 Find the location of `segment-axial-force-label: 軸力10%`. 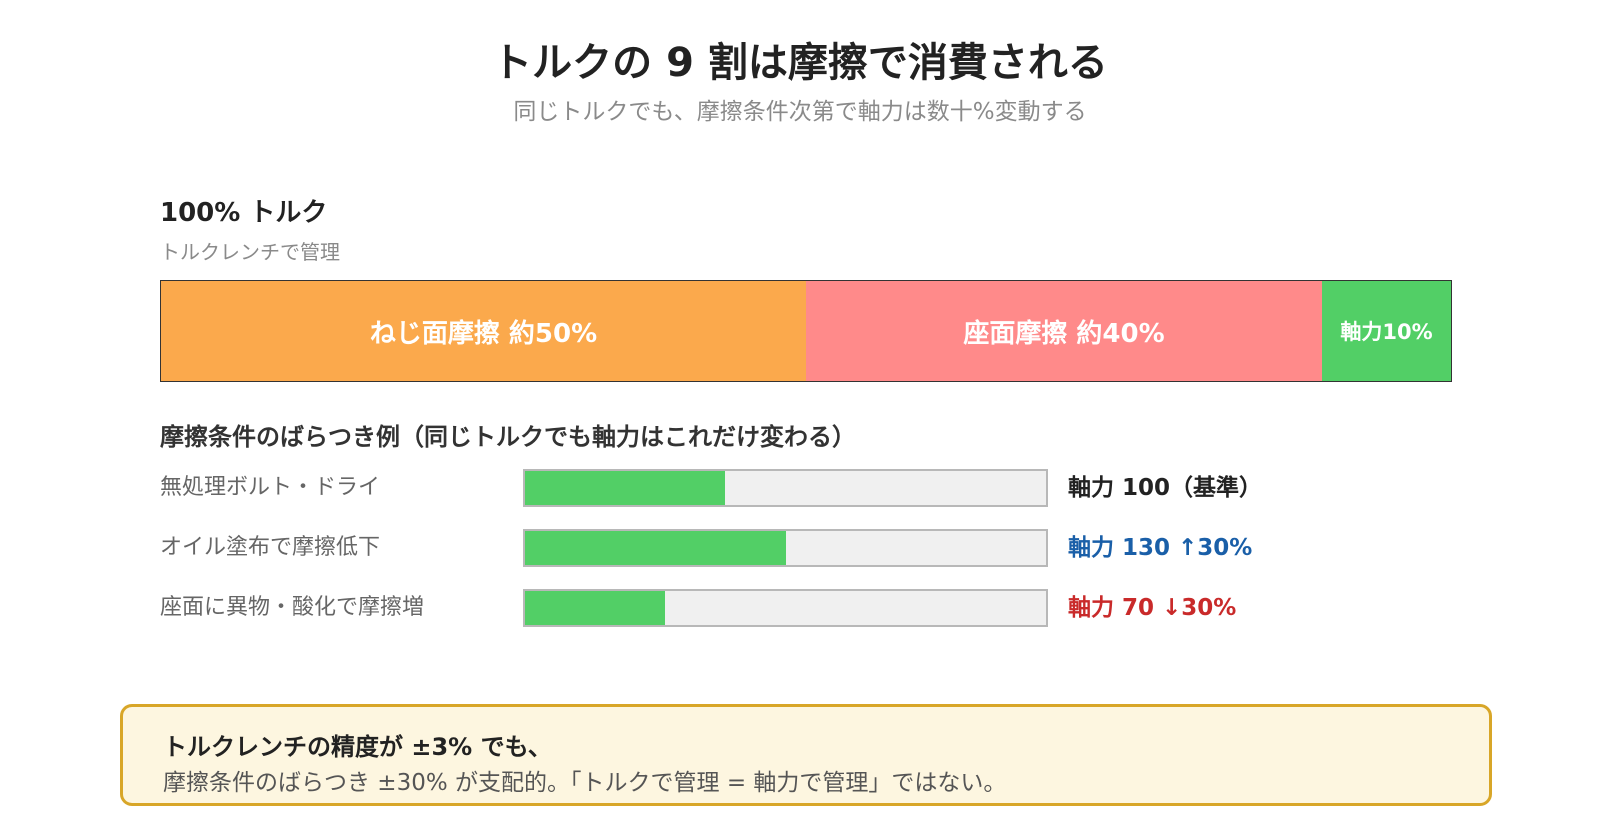

segment-axial-force-label: 軸力10% is located at coordinates (1386, 332).